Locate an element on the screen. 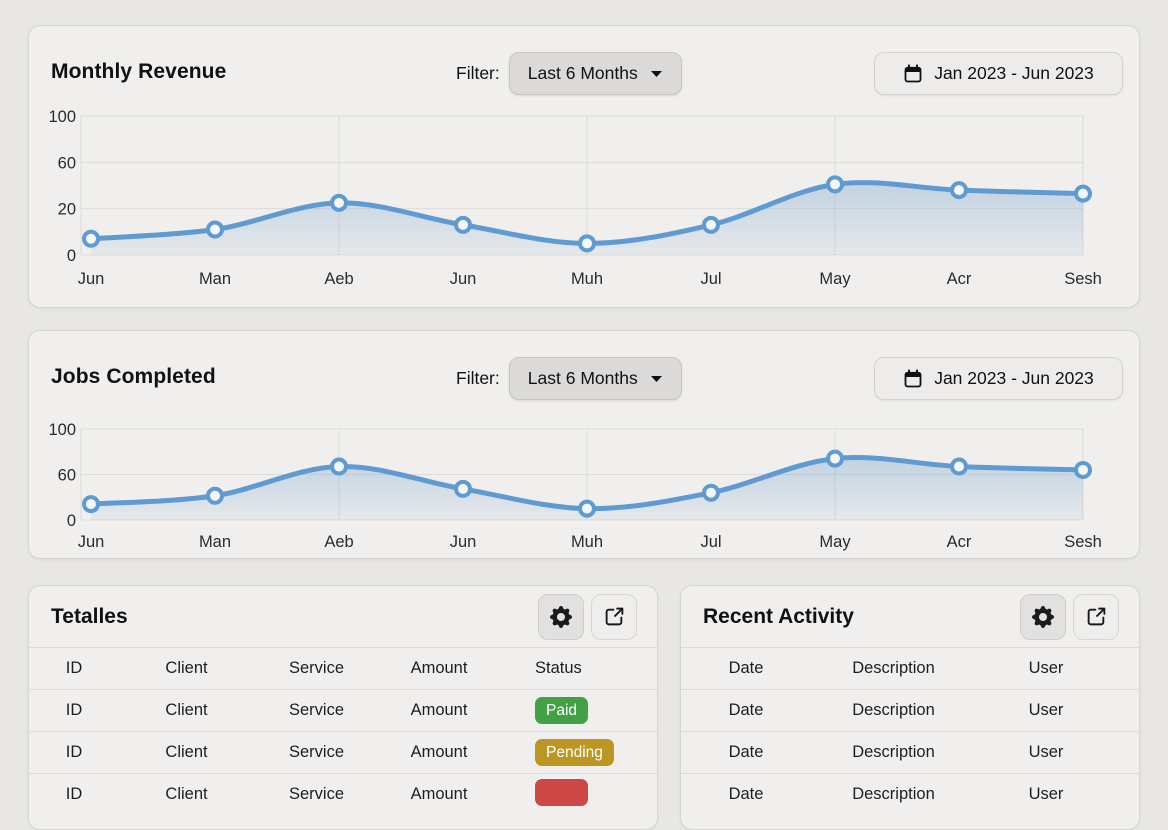 The height and width of the screenshot is (830, 1168). card-title: Monthly Revenue is located at coordinates (139, 71).